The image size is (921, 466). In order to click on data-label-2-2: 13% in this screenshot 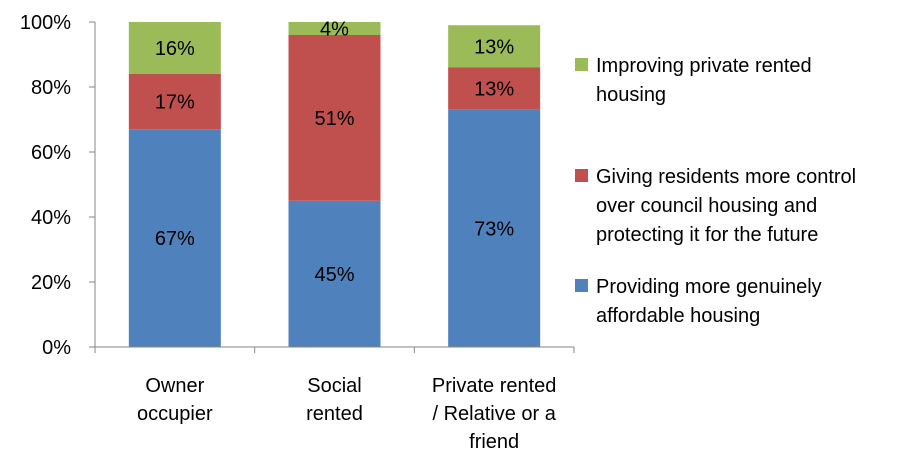, I will do `click(494, 47)`.